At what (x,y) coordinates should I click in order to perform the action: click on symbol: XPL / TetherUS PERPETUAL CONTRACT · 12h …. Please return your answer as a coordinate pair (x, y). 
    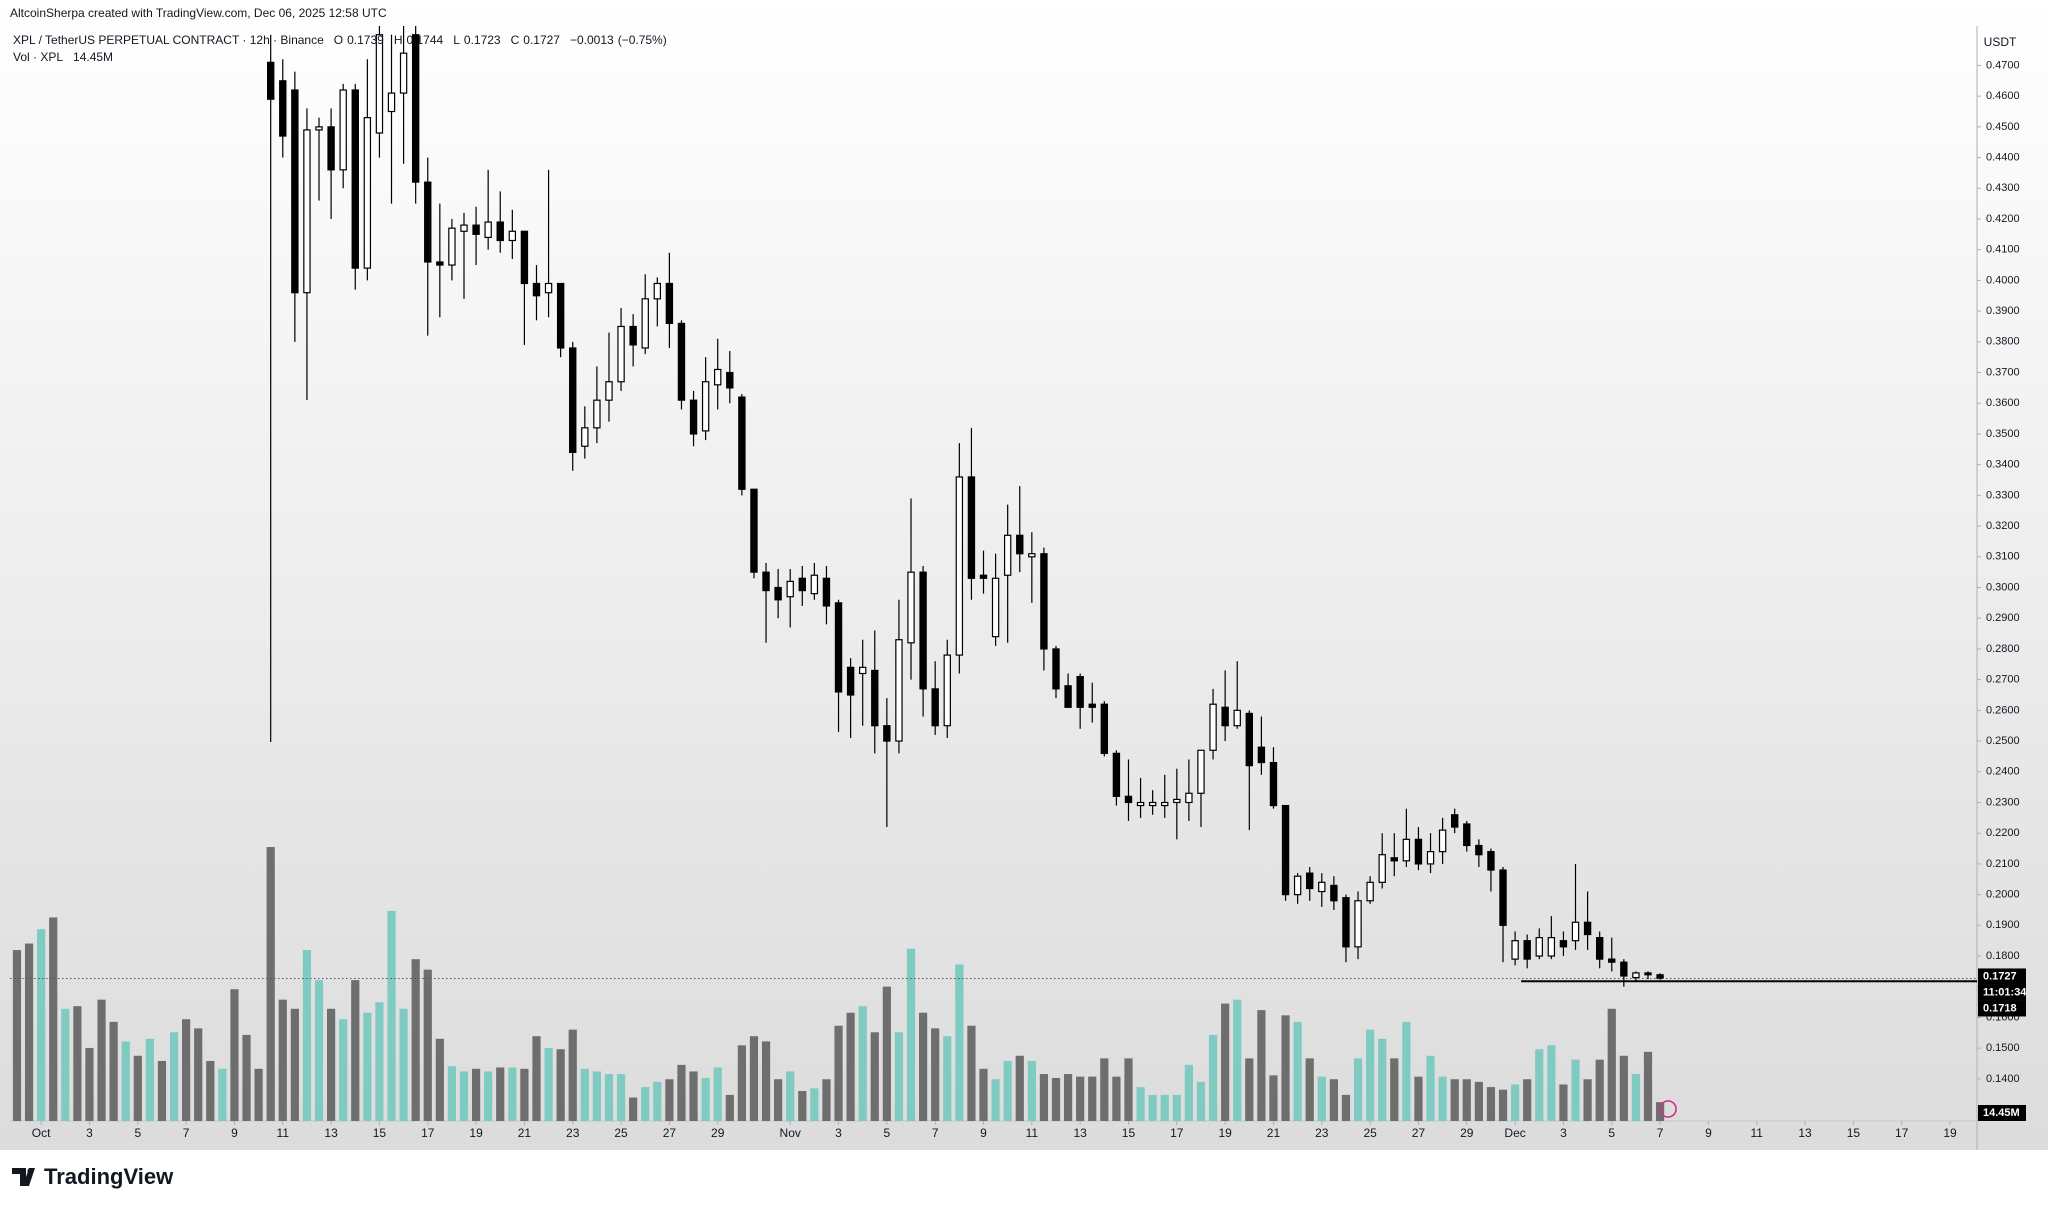
    Looking at the image, I should click on (168, 40).